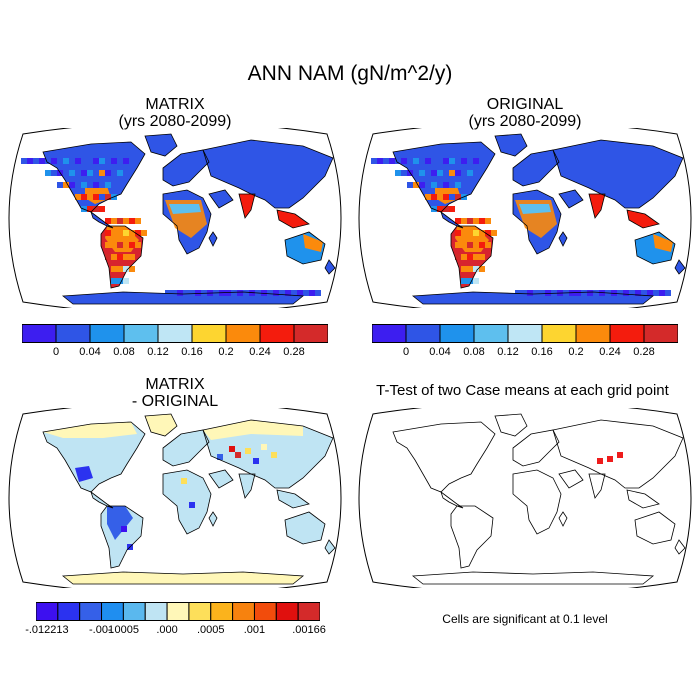  I want to click on difference-colorbar-swatches, so click(178, 611).